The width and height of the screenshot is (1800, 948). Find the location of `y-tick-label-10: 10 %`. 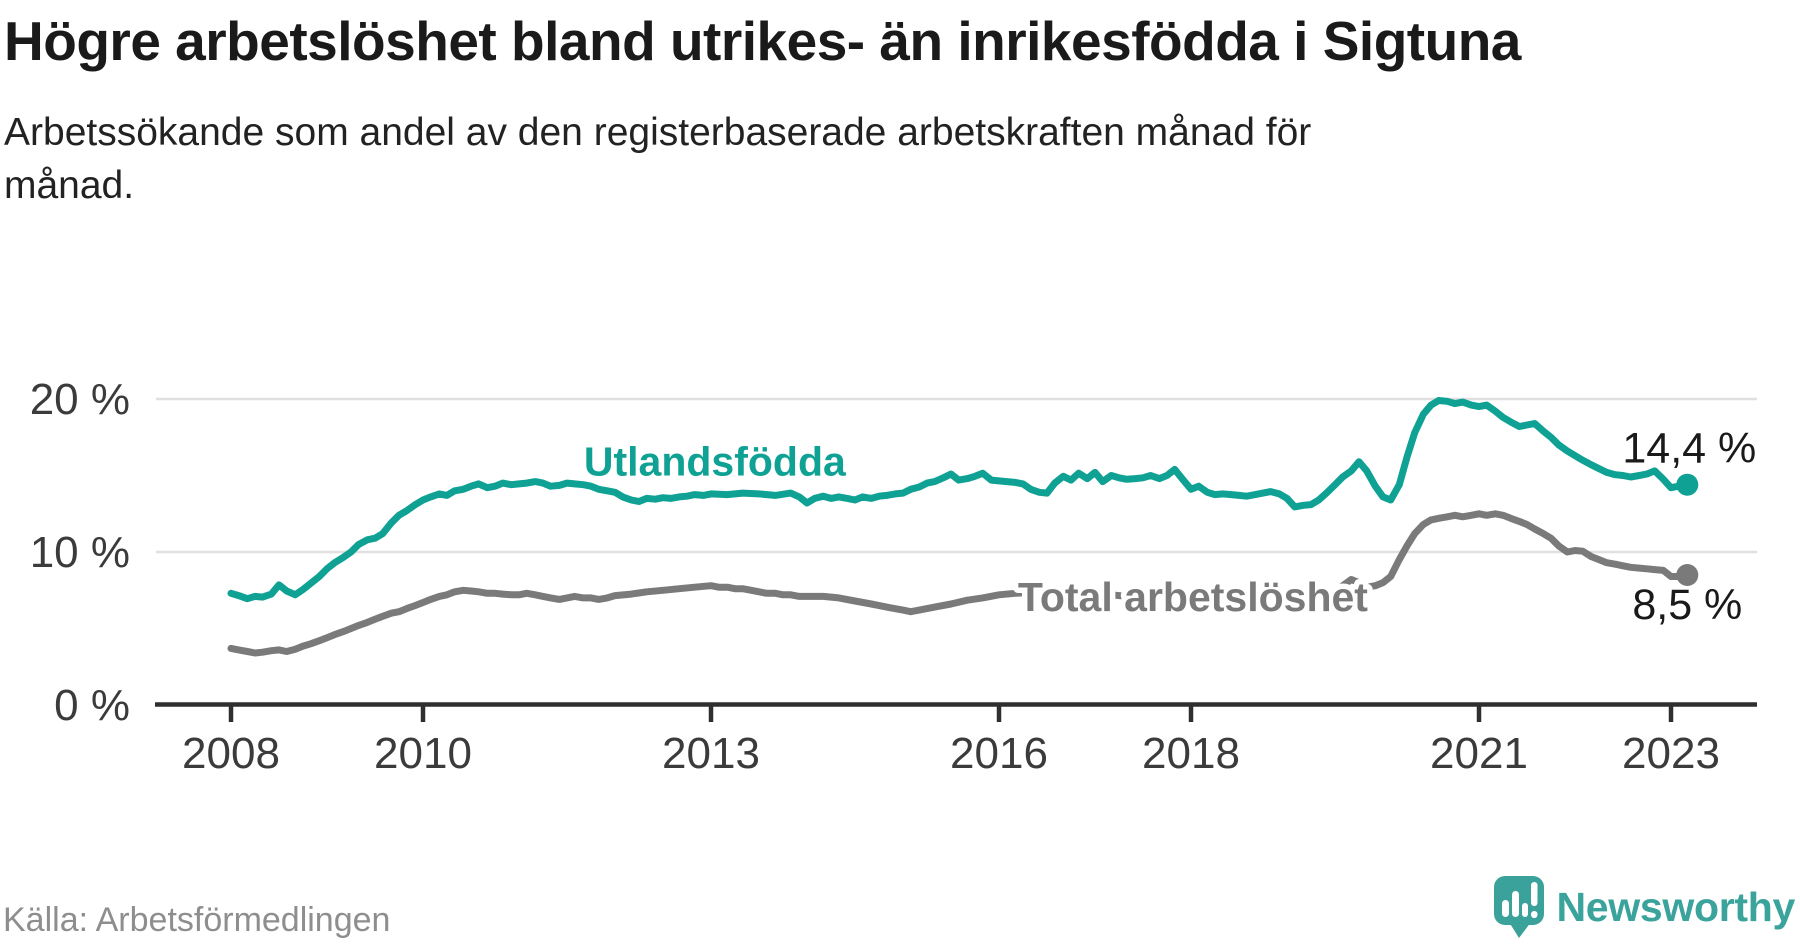

y-tick-label-10: 10 % is located at coordinates (80, 552).